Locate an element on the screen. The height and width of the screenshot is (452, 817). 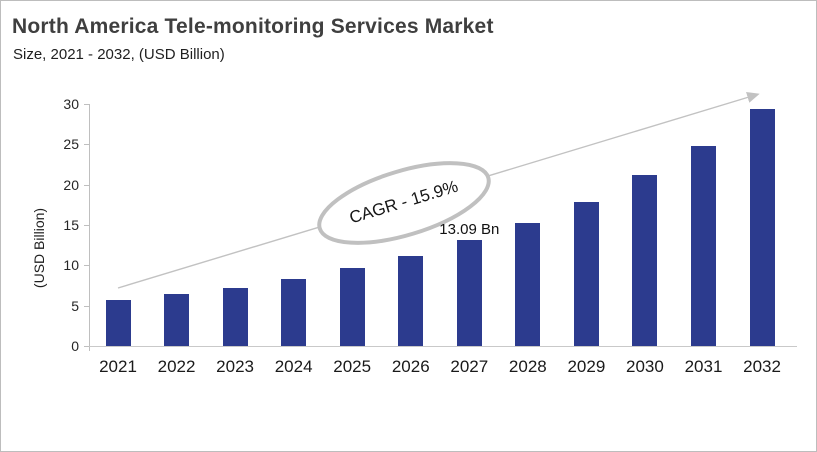
x-tick-label: 2027 is located at coordinates (469, 366).